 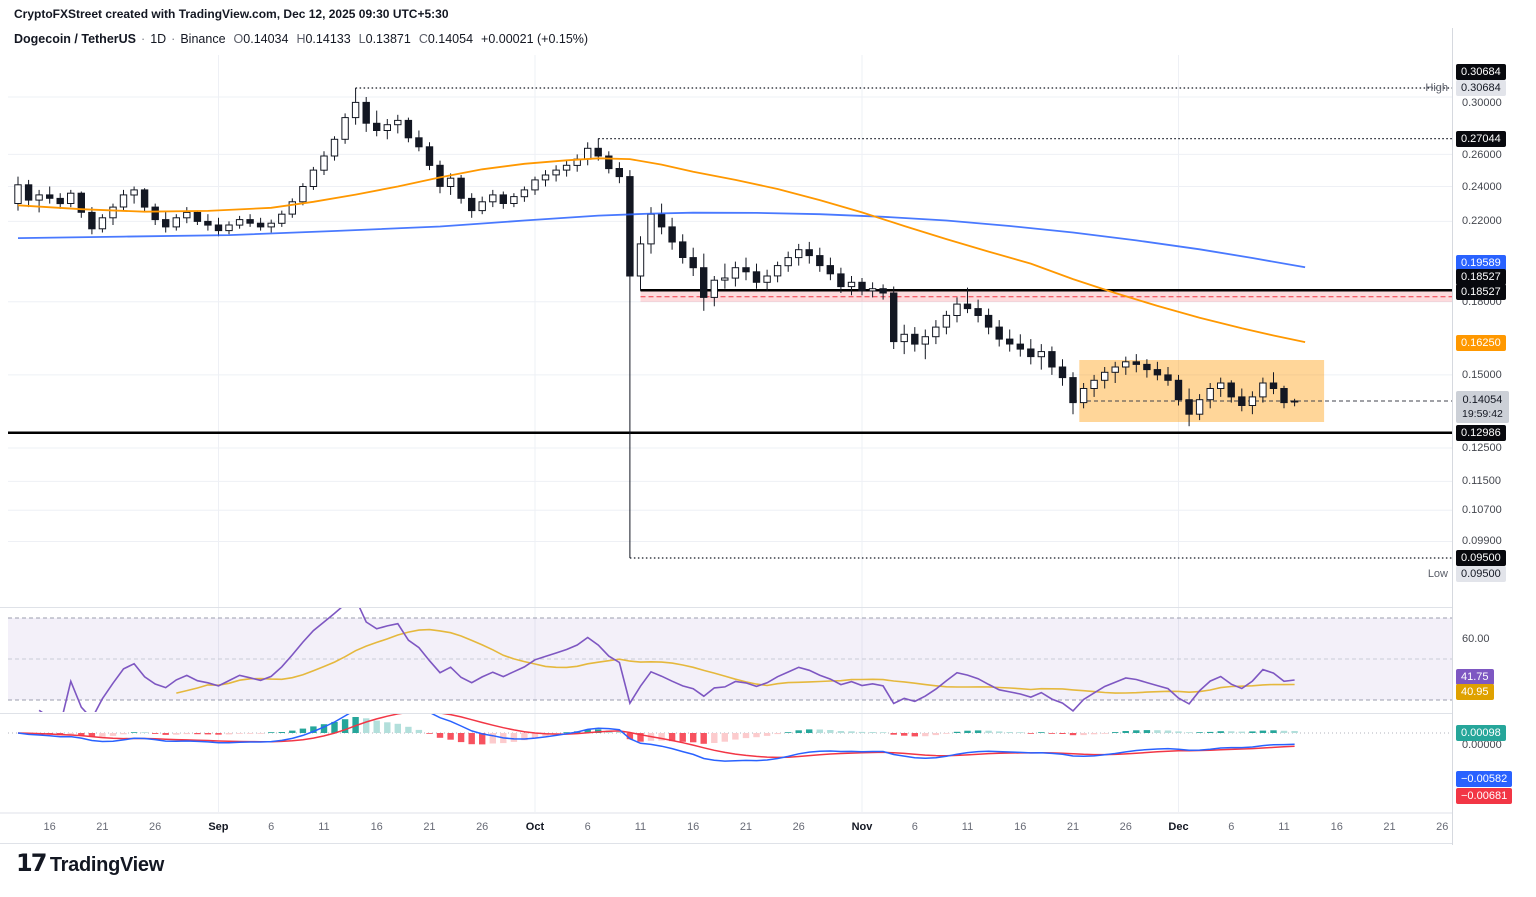 What do you see at coordinates (450, 39) in the screenshot?
I see `close-value: 0.14054` at bounding box center [450, 39].